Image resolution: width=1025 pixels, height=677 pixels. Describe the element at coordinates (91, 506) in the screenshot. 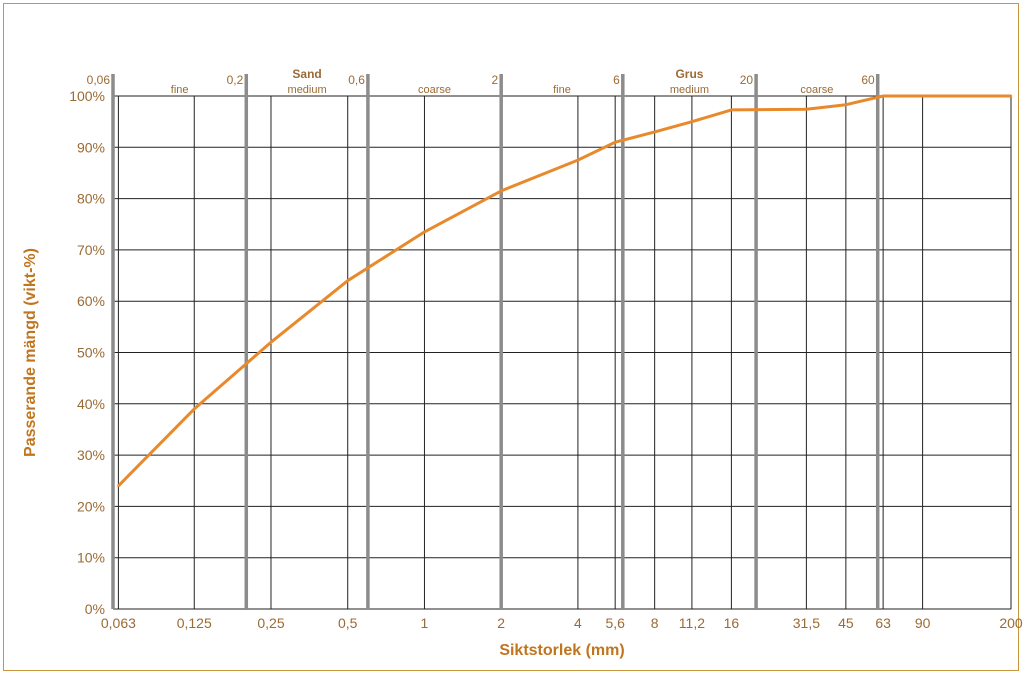

I see `y-tick-label: 20%` at that location.